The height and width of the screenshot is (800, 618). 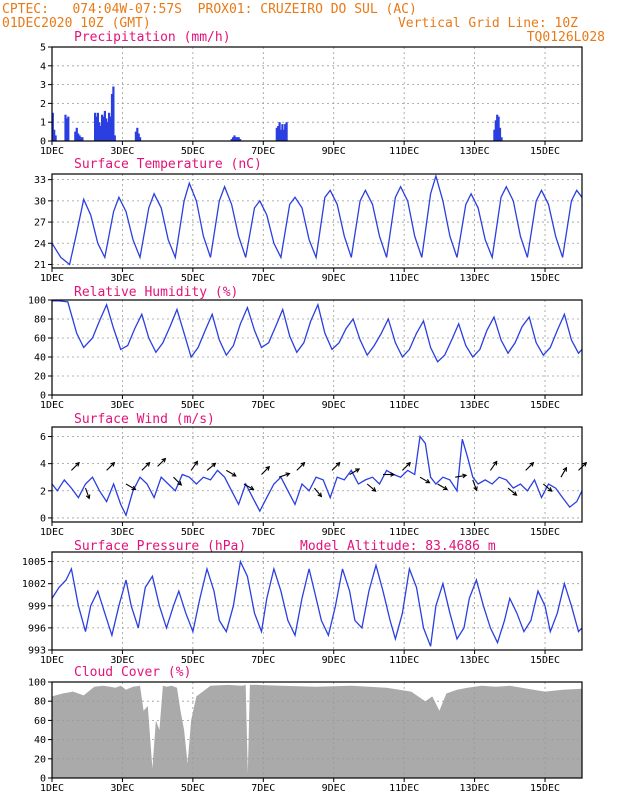 I want to click on wind-ytick-label: 4, so click(x=43, y=464).